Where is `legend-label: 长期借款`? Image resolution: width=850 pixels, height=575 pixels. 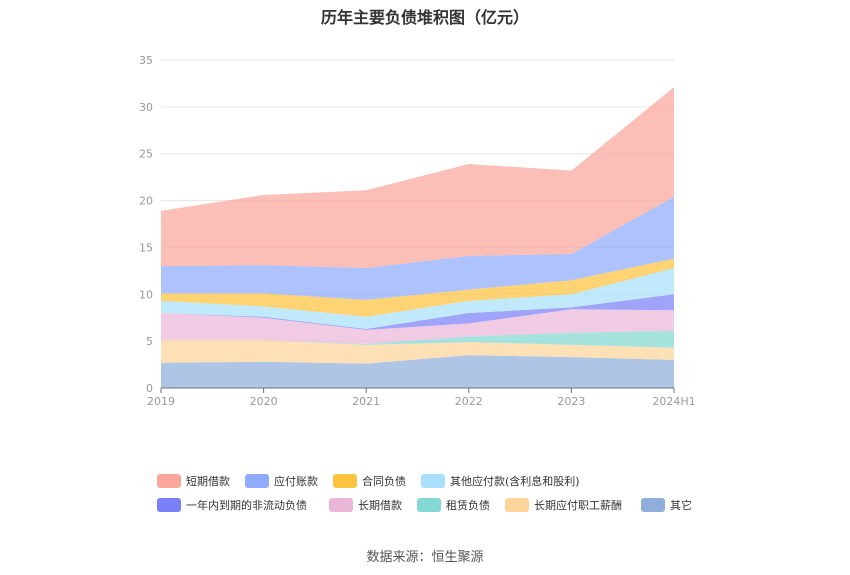
legend-label: 长期借款 is located at coordinates (380, 505).